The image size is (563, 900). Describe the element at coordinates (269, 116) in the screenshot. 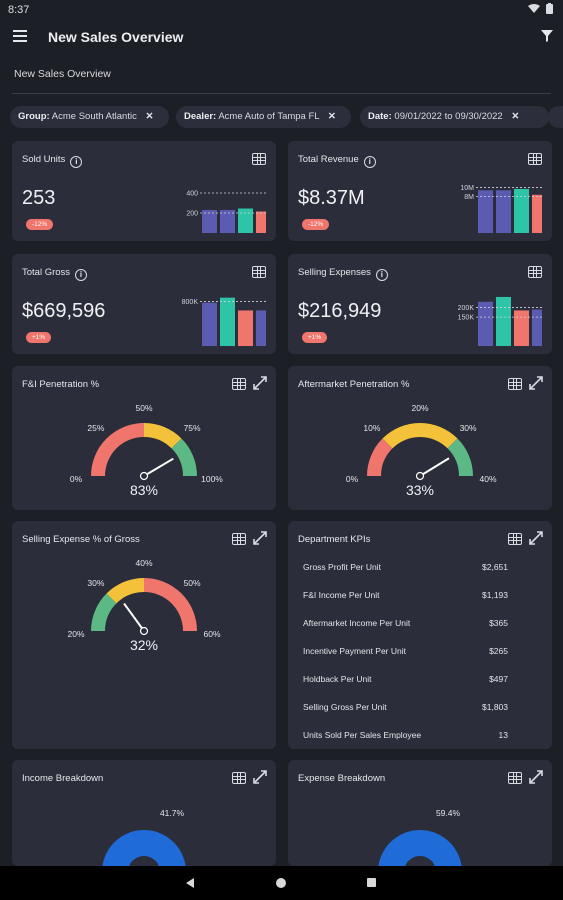

I see `chip-value: Acme Auto of Tampa FL` at that location.